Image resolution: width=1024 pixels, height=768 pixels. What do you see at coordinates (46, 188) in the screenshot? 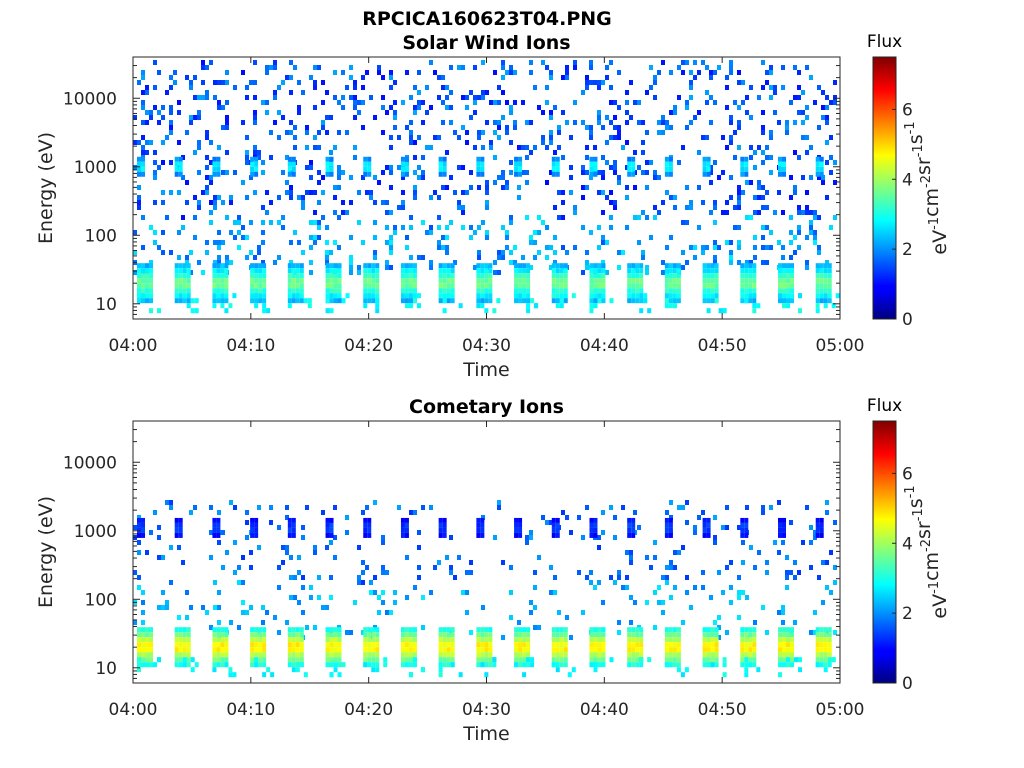
I see `y-axis-label: Energy (eV)` at bounding box center [46, 188].